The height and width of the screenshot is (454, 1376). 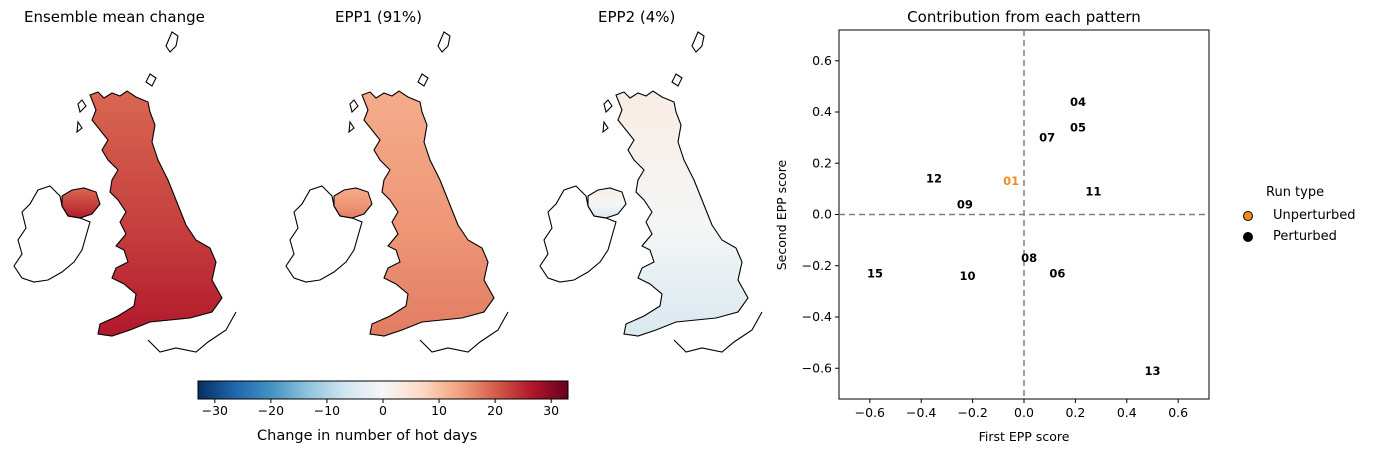 I want to click on colorbar-tick-label: 0, so click(x=383, y=410).